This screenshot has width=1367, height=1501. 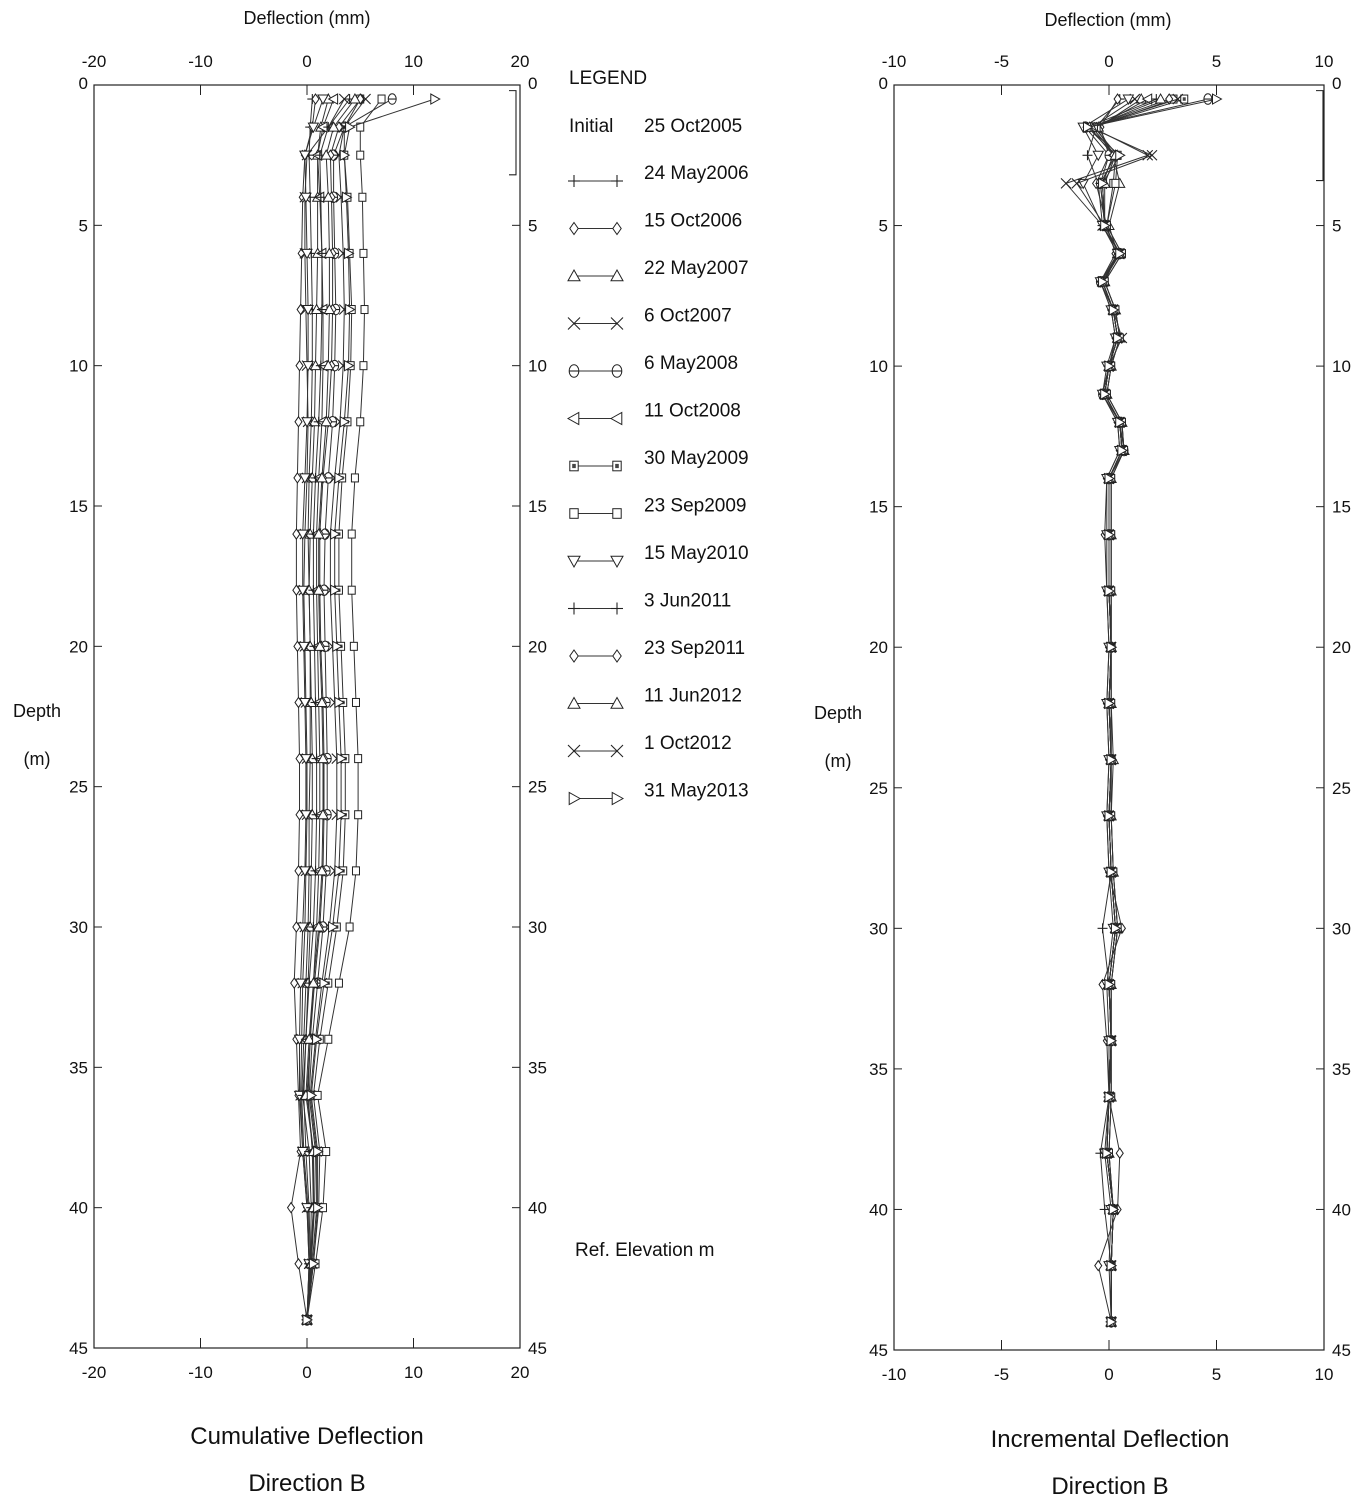 I want to click on x-tick-label-bottom-0--20: -20, so click(x=94, y=1372).